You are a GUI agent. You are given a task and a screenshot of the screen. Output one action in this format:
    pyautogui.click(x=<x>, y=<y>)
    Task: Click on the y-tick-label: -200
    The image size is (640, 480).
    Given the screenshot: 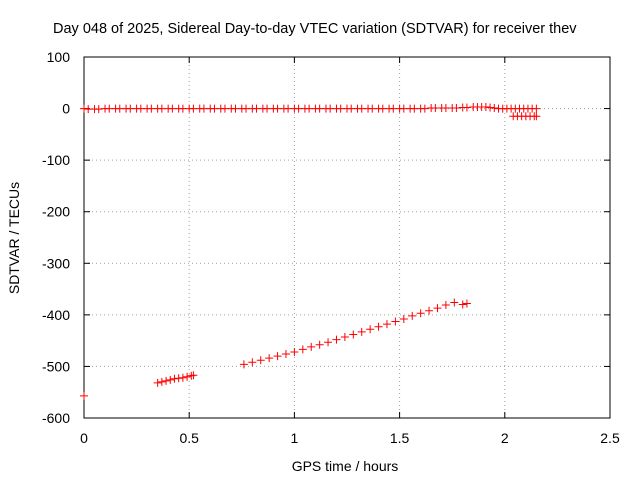 What is the action you would take?
    pyautogui.click(x=56, y=212)
    